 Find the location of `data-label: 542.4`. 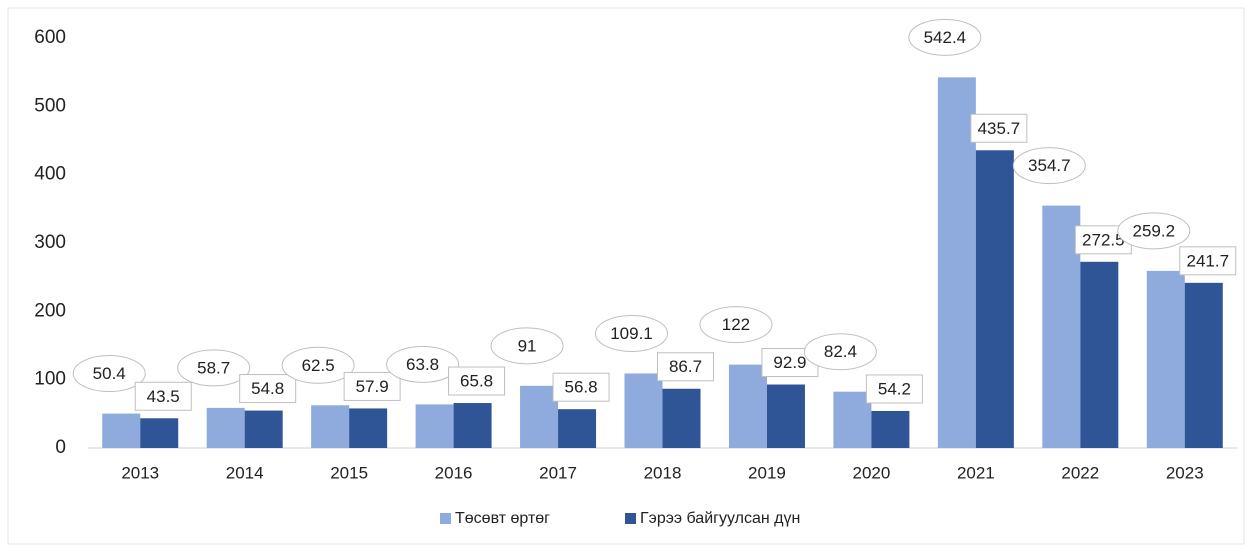

data-label: 542.4 is located at coordinates (945, 37).